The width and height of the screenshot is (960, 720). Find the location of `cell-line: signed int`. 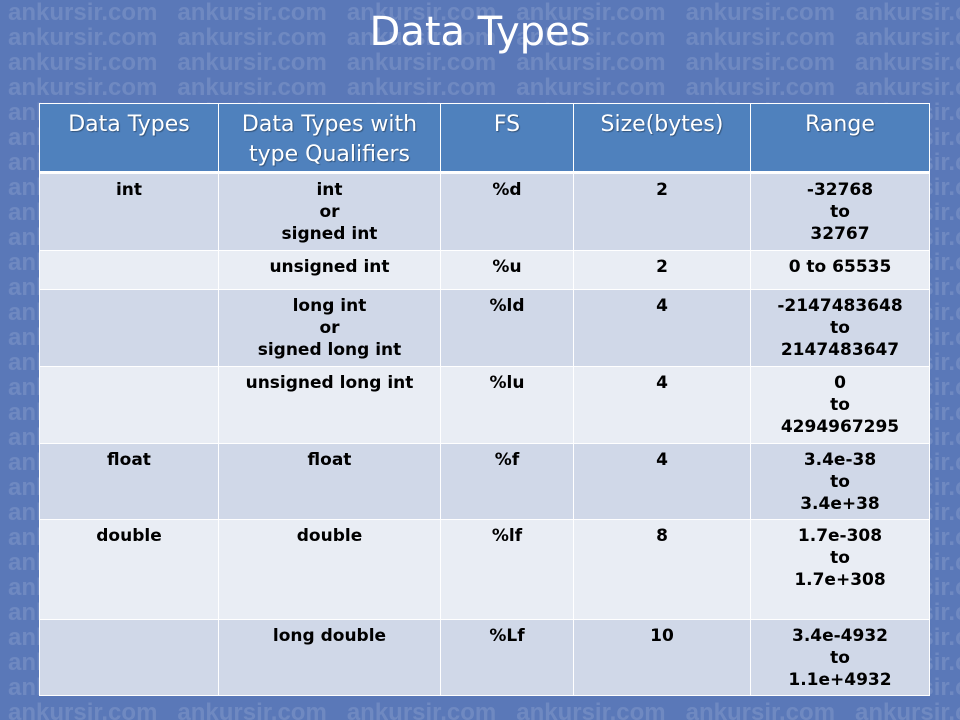

cell-line: signed int is located at coordinates (329, 234).